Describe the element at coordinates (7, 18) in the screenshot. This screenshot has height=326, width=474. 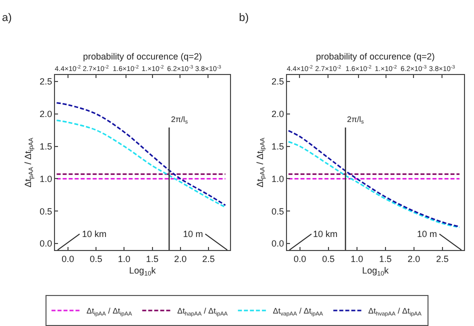
I see `chart-title: a)` at that location.